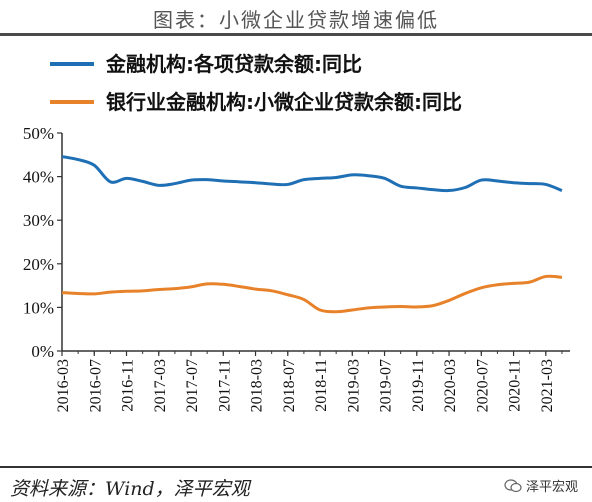 This screenshot has width=592, height=502. Describe the element at coordinates (386, 385) in the screenshot. I see `x-tick-label: 2019-07` at that location.